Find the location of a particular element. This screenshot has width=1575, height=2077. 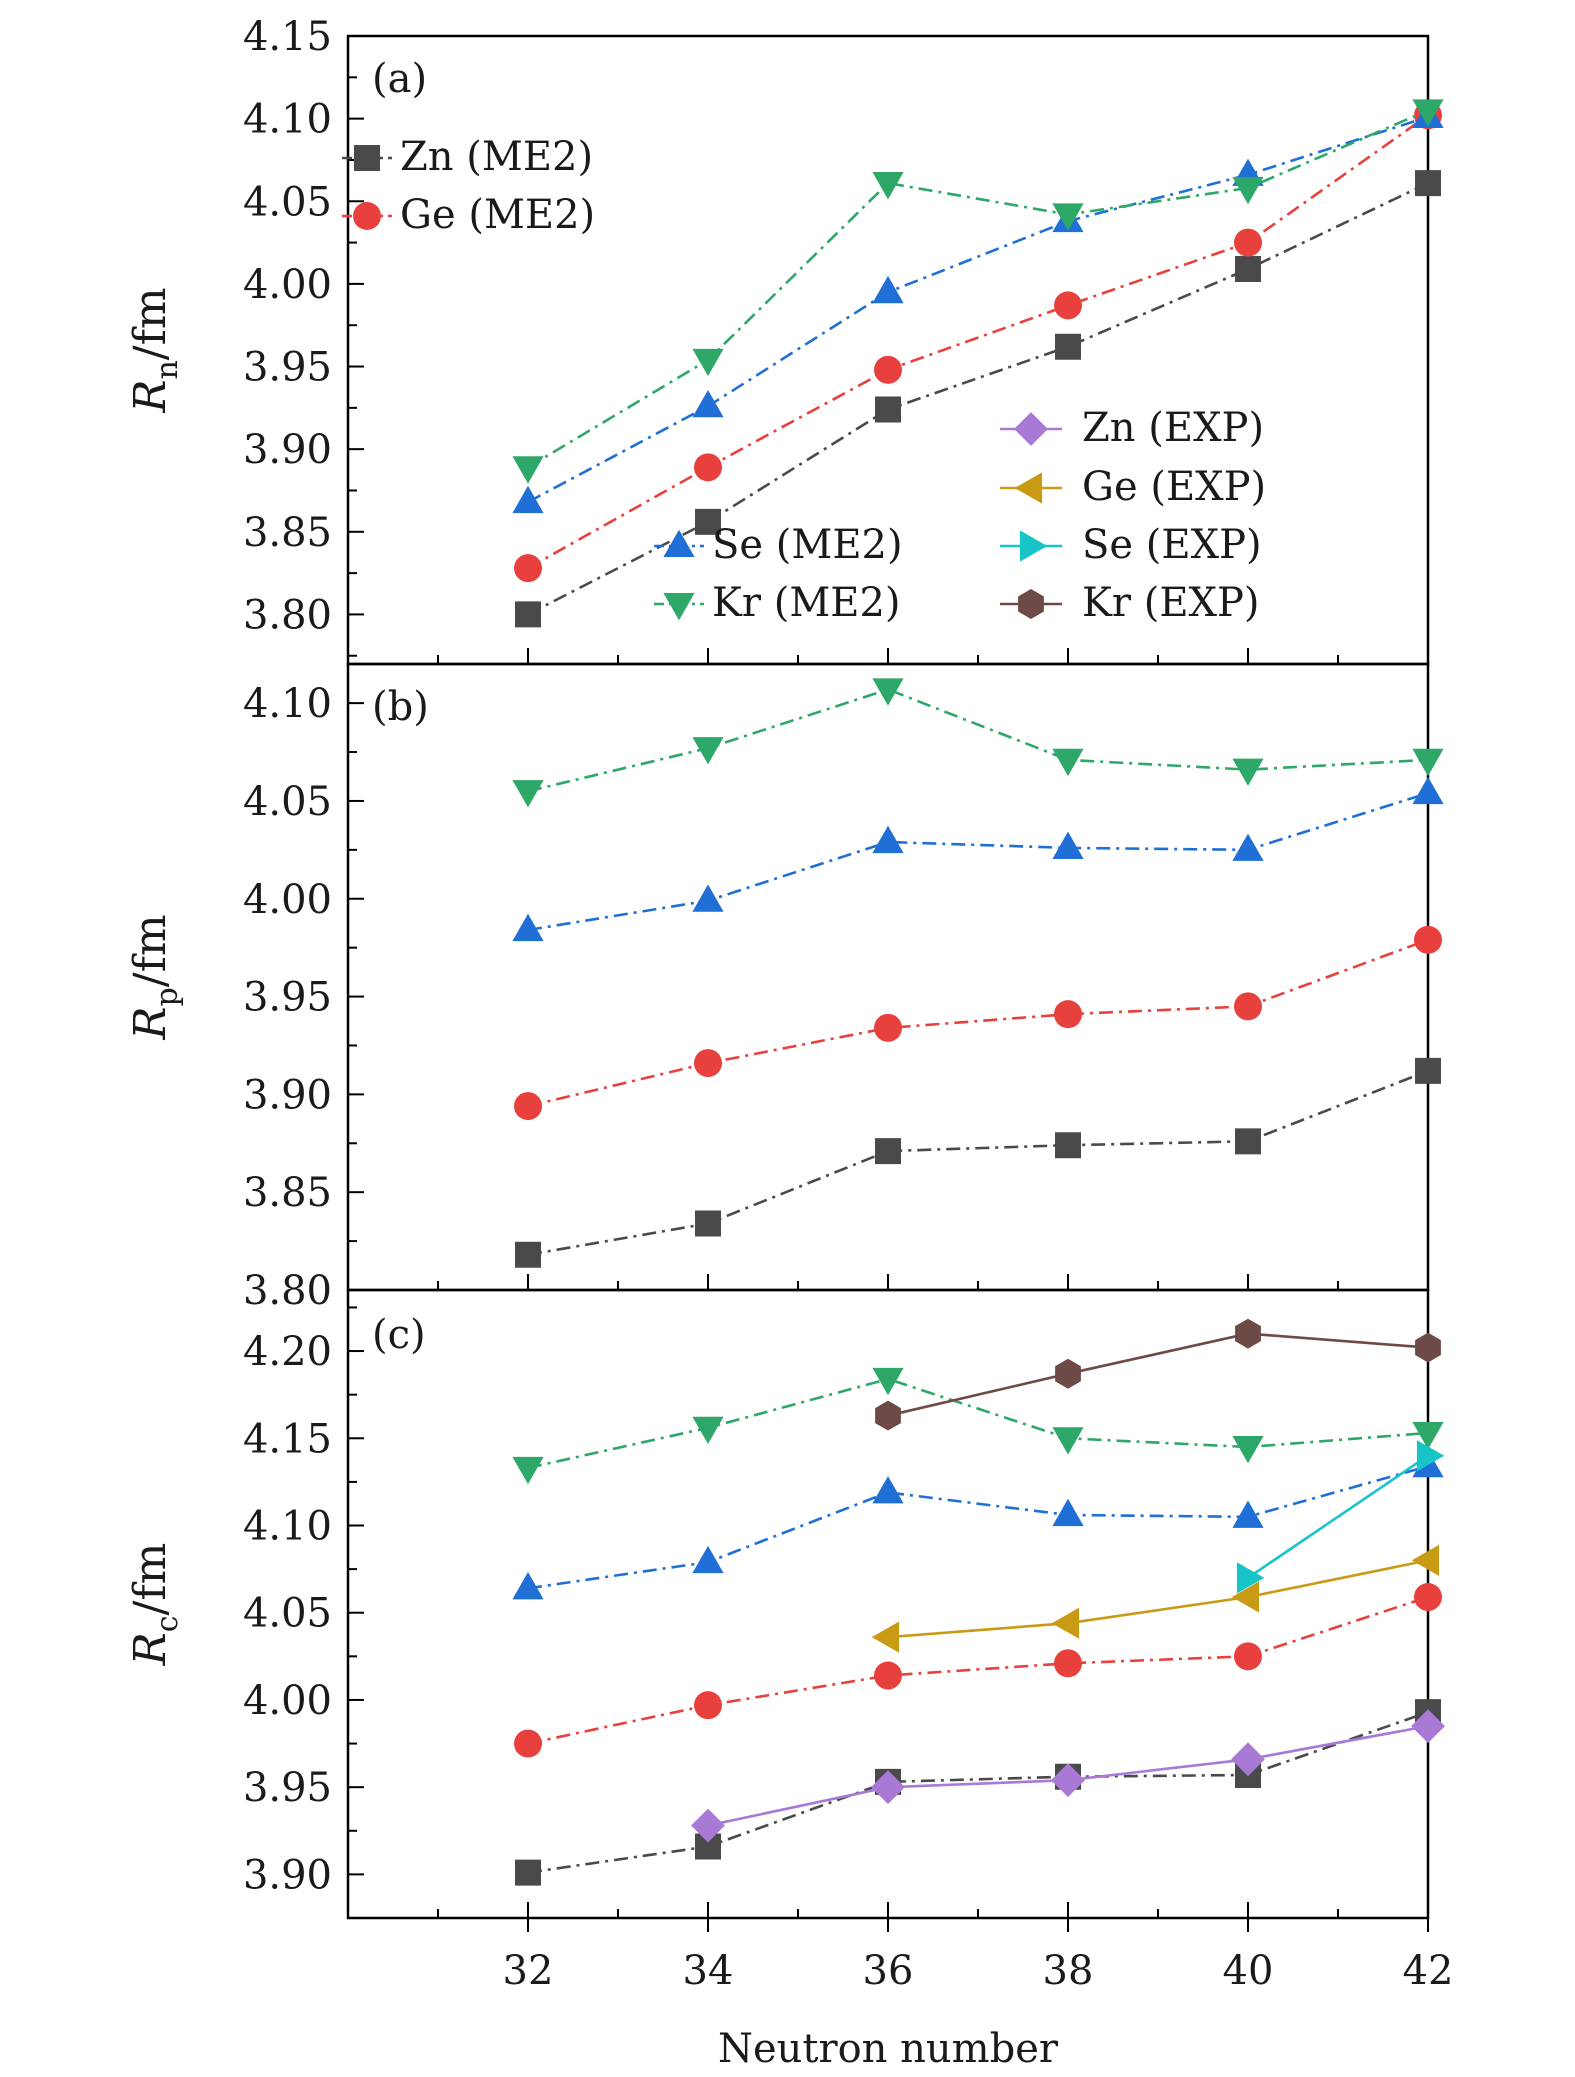

panel-b-kr-me2-line is located at coordinates (978, 740).